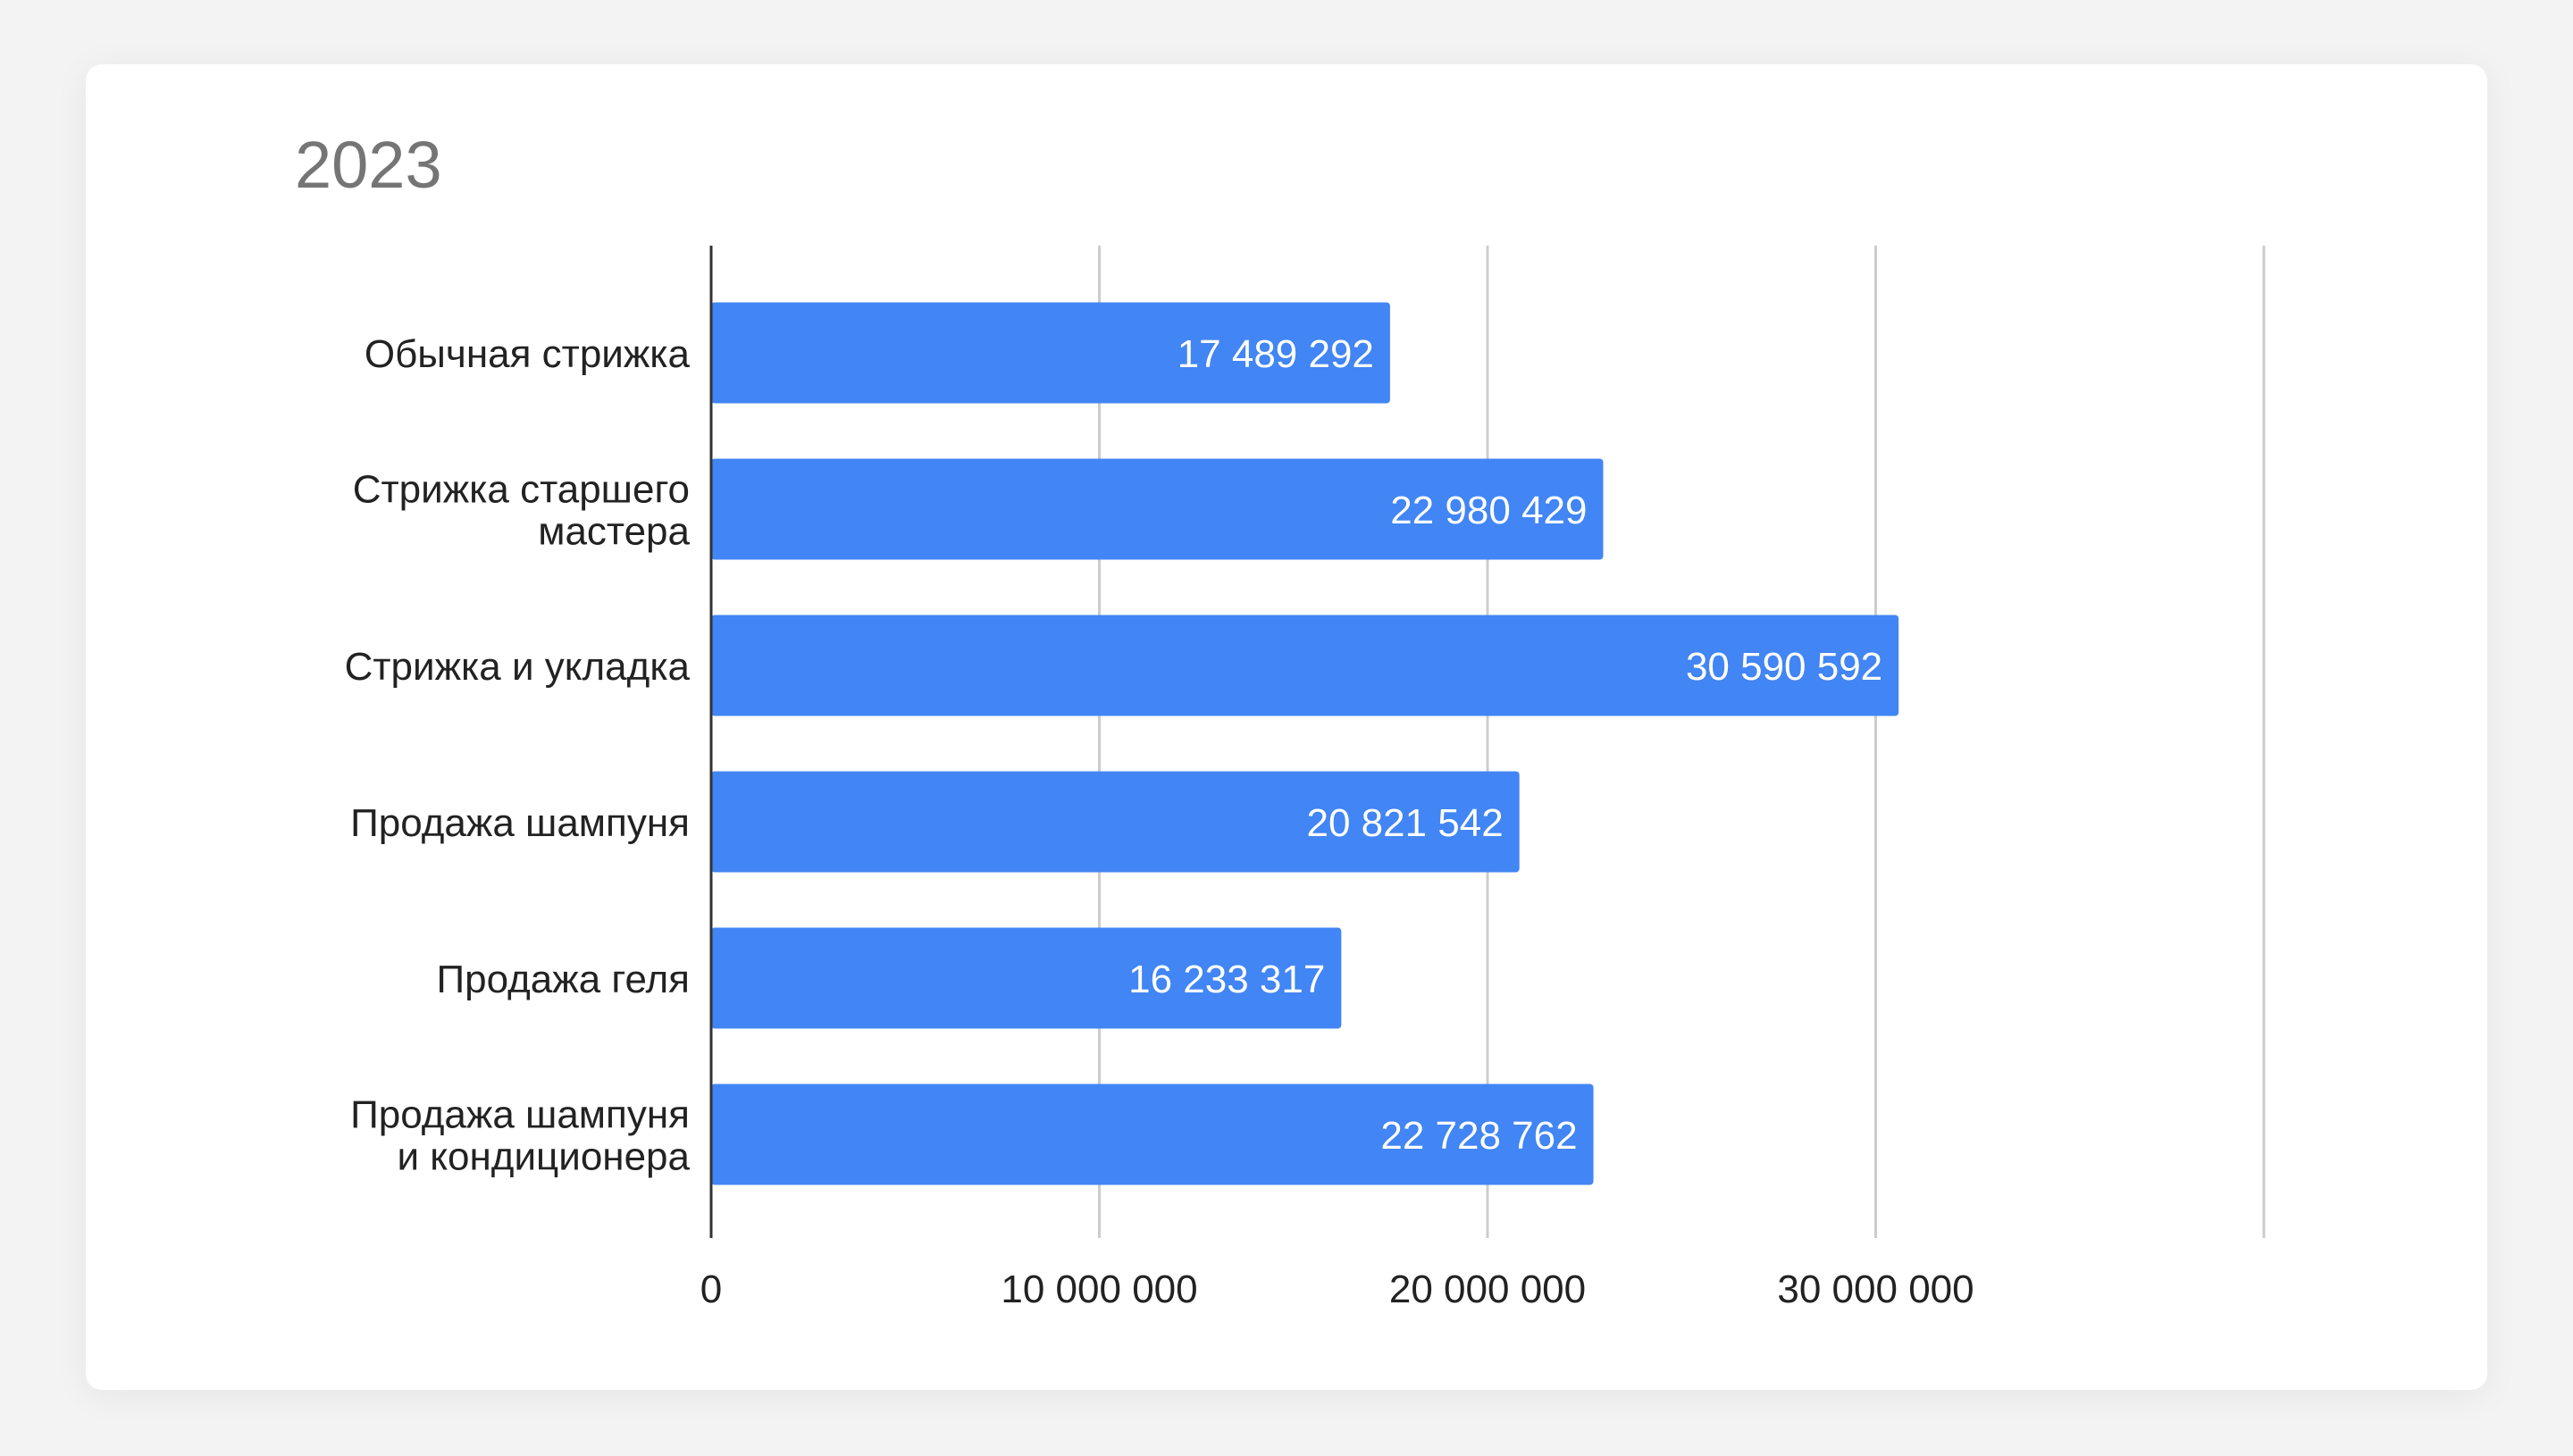  Describe the element at coordinates (1337, 1289) in the screenshot. I see `x-axis-tick-labels: 0 10 000 000 20 000 000 30 000 000` at that location.